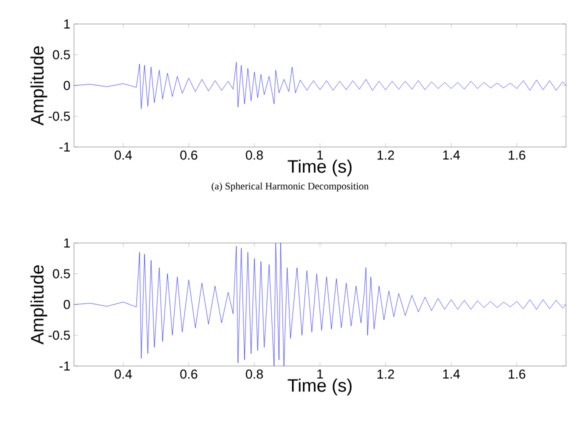 This screenshot has height=424, width=576. Describe the element at coordinates (320, 86) in the screenshot. I see `line-series` at that location.